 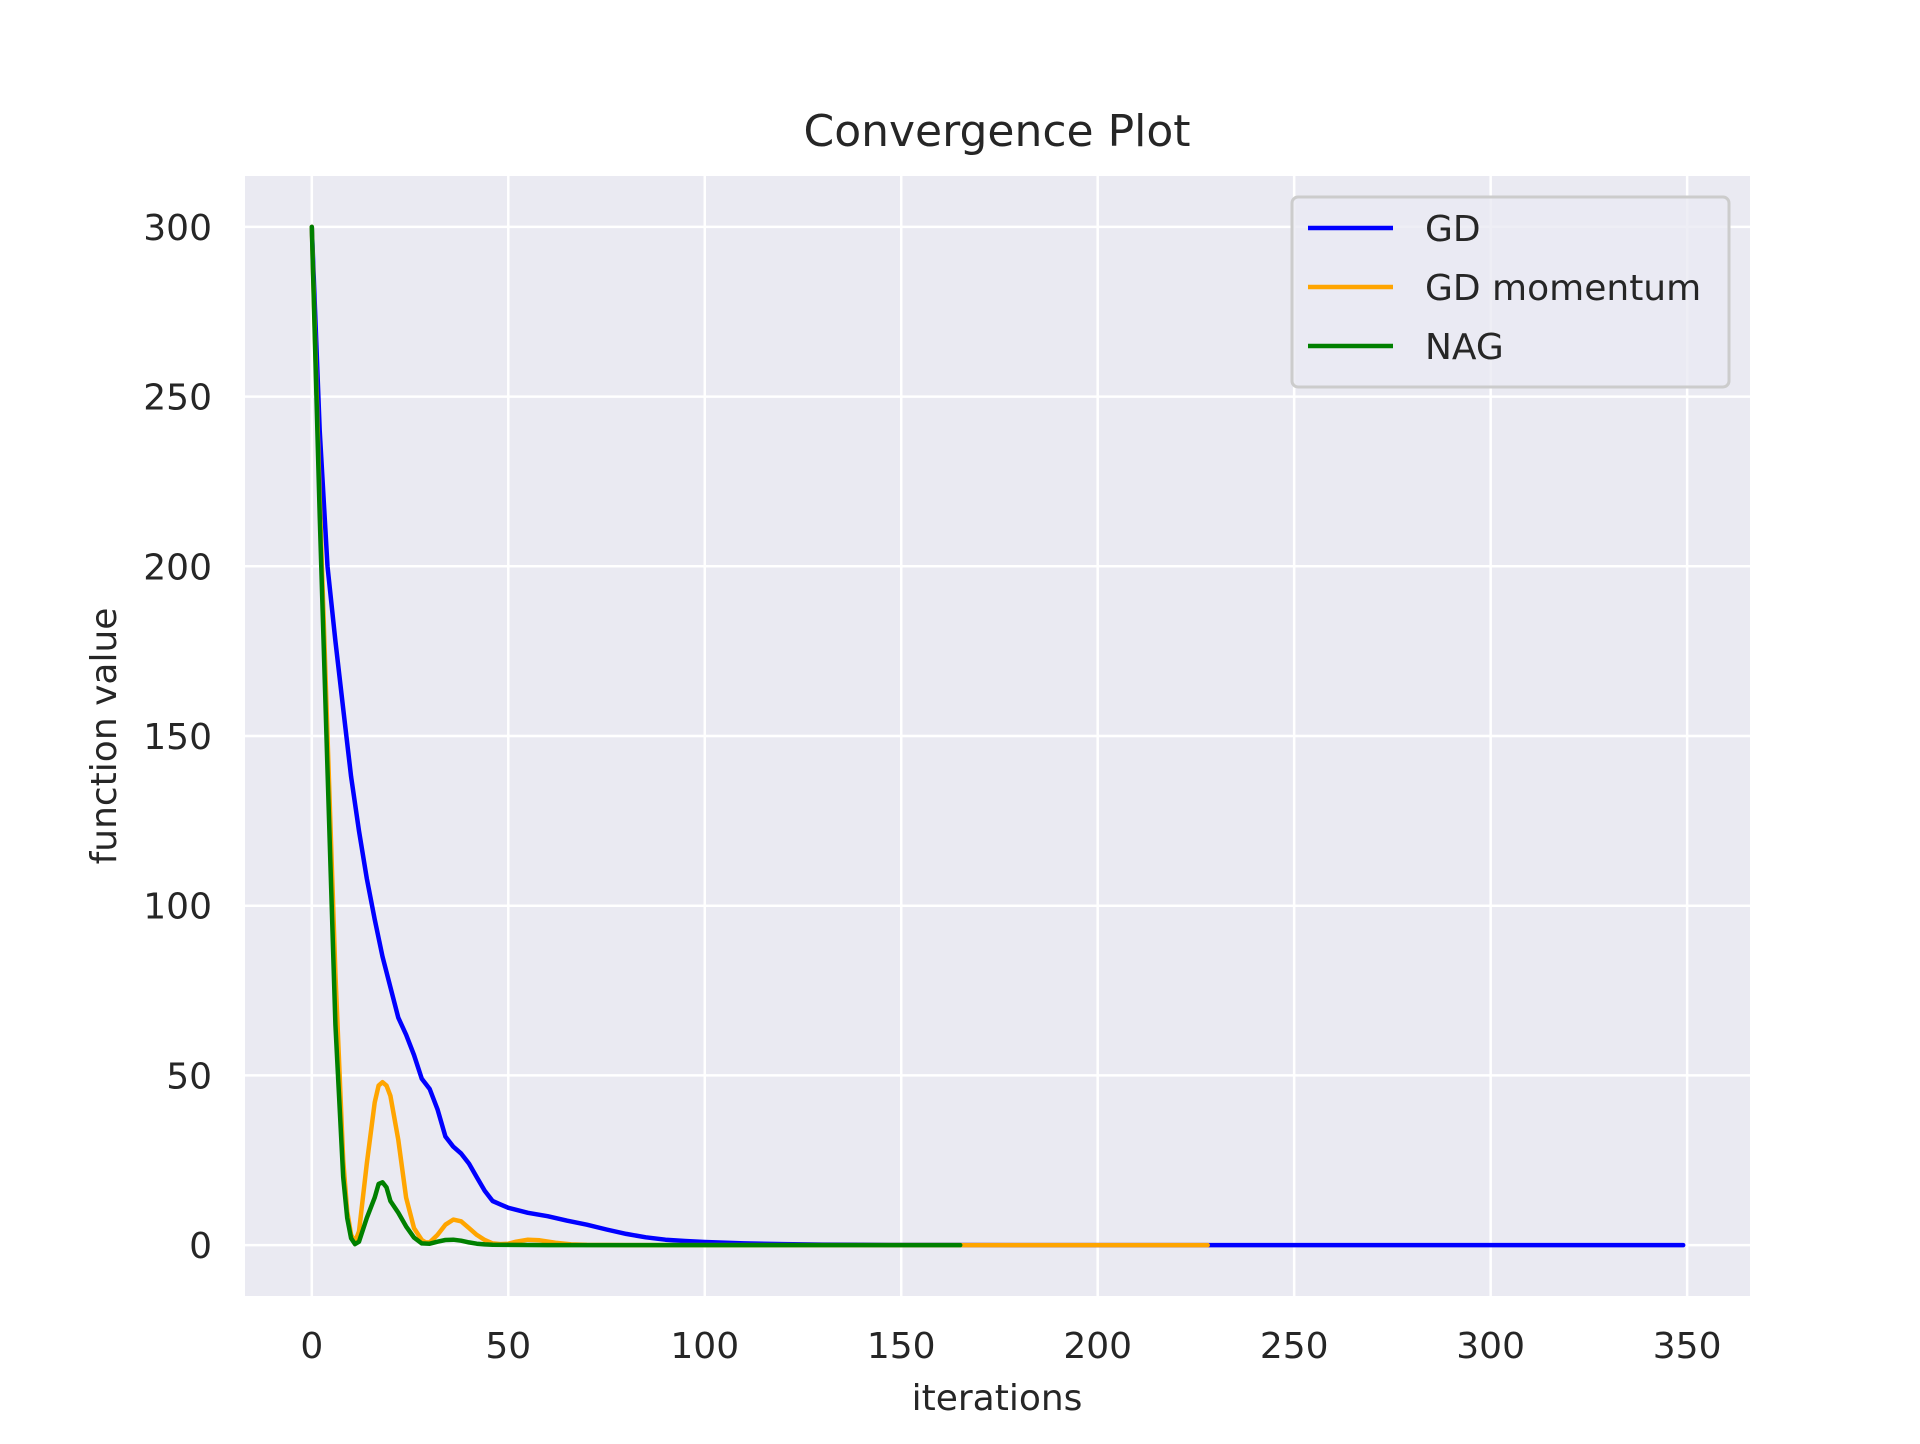 I want to click on y-tick-label: 300, so click(x=177, y=228).